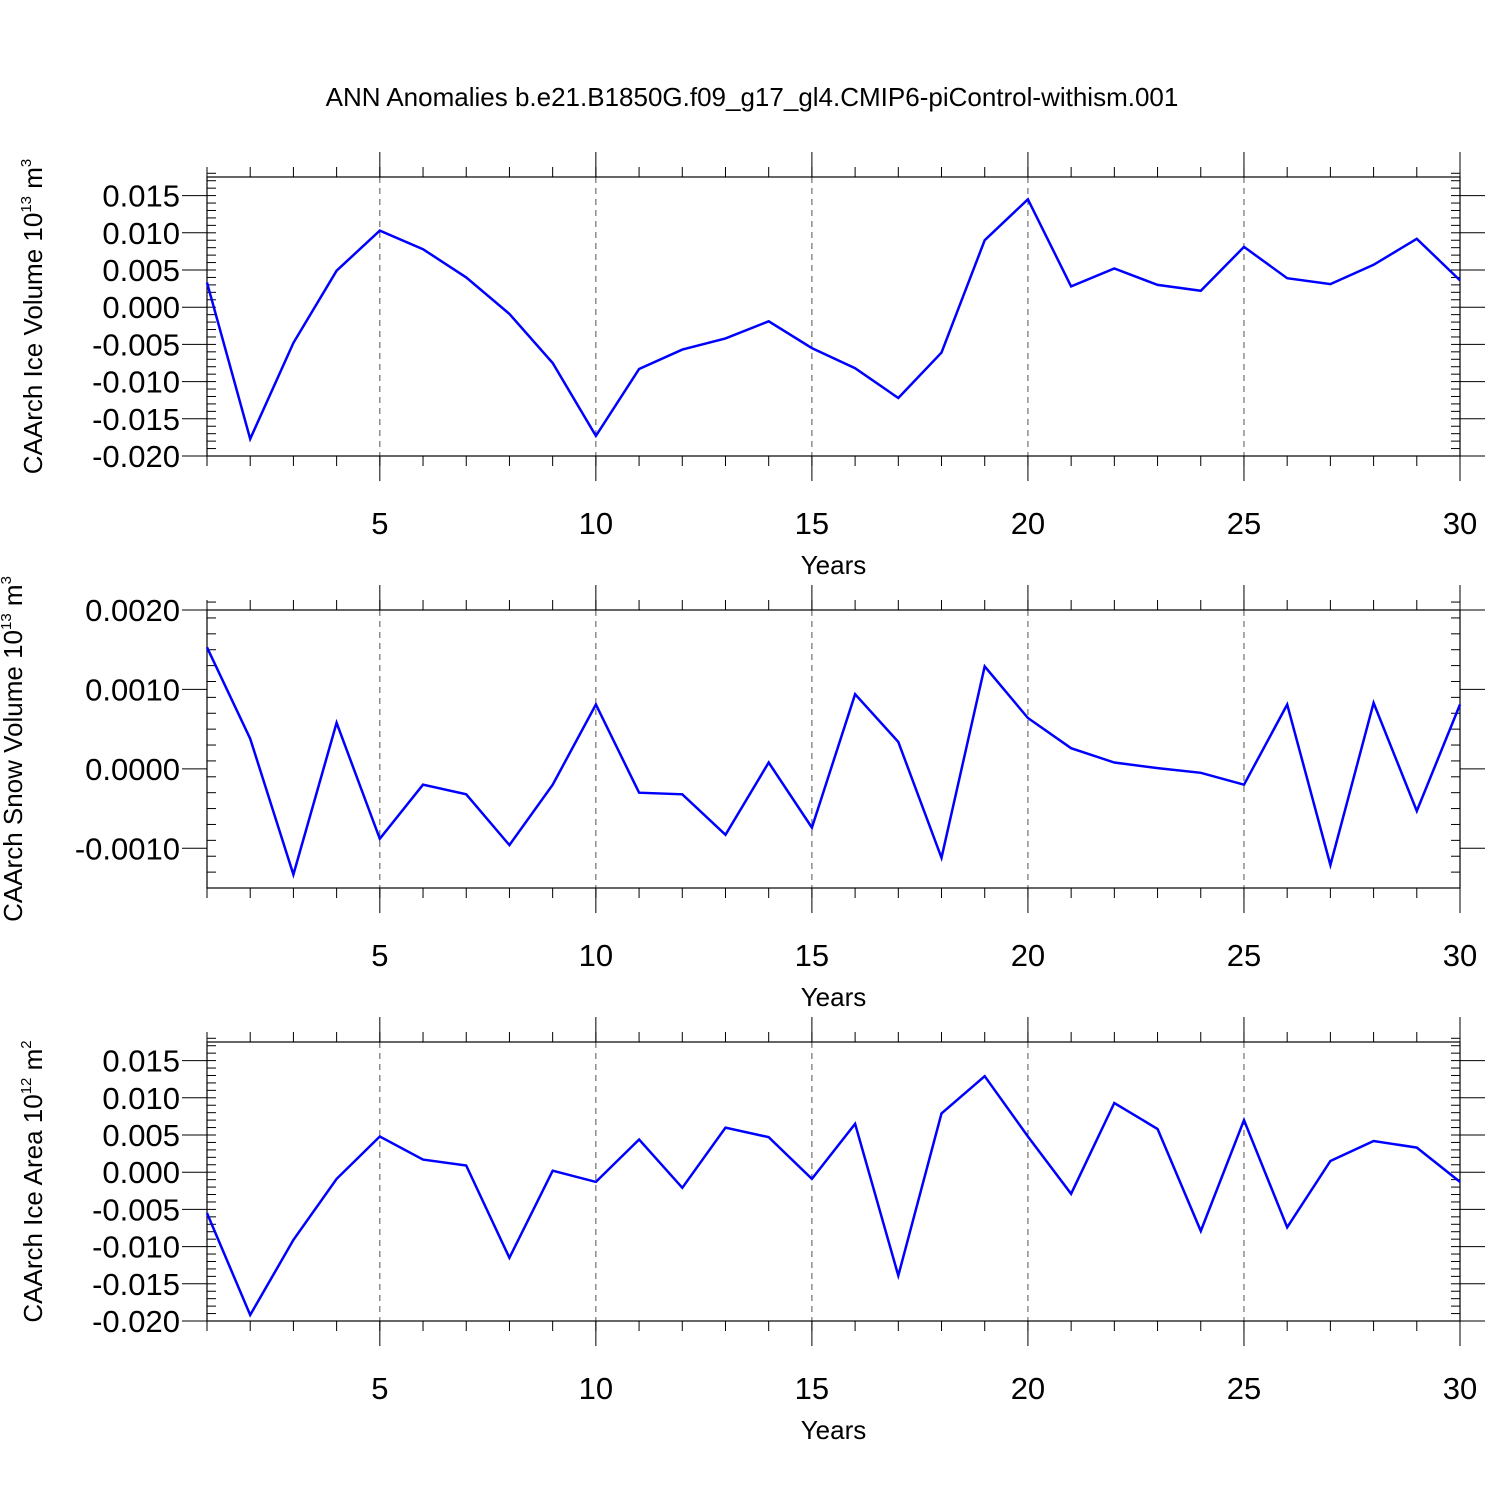 The width and height of the screenshot is (1500, 1500). What do you see at coordinates (132, 689) in the screenshot?
I see `y-tick-label: 0.0010` at bounding box center [132, 689].